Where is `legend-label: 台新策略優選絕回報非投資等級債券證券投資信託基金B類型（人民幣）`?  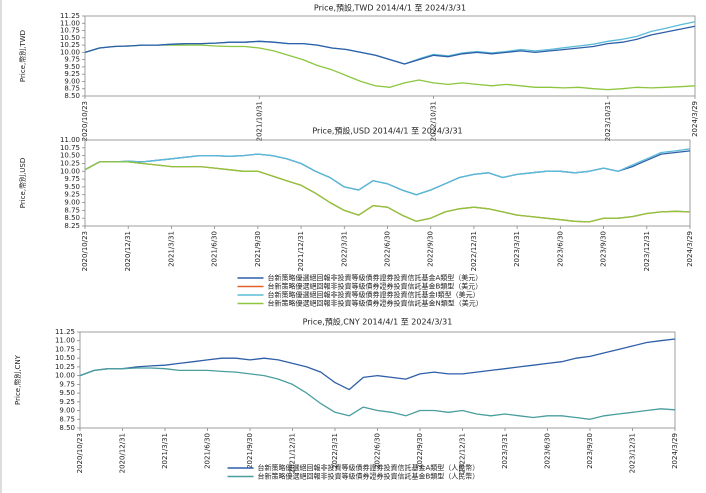
legend-label: 台新策略優選絕回報非投資等級債券證券投資信託基金B類型（人民幣） is located at coordinates (369, 476).